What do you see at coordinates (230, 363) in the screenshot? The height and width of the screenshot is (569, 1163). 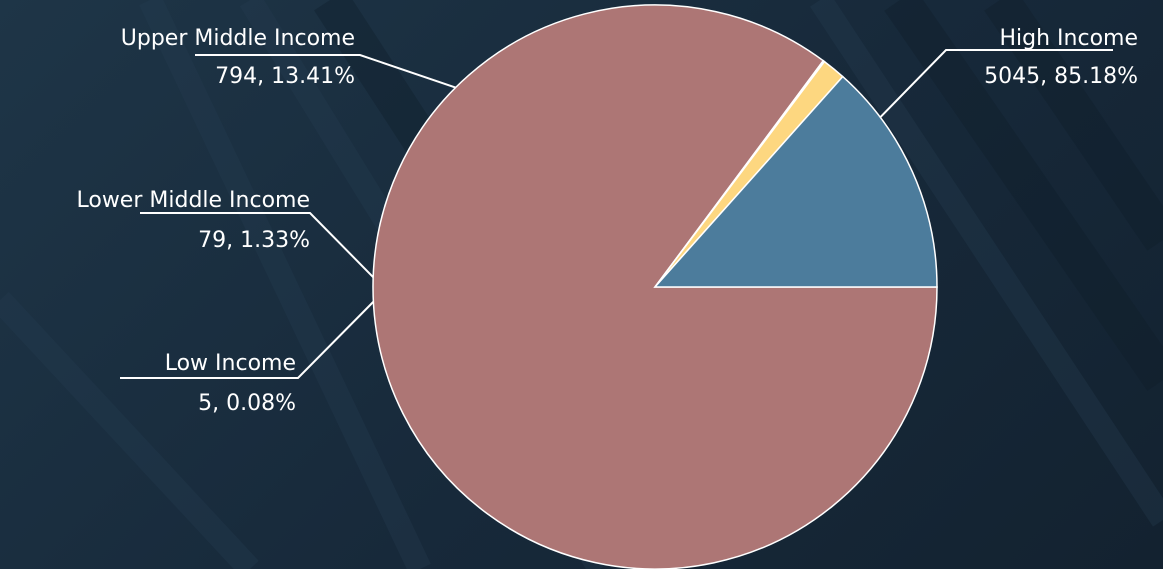 I see `slice-label-low-income: Low Income` at bounding box center [230, 363].